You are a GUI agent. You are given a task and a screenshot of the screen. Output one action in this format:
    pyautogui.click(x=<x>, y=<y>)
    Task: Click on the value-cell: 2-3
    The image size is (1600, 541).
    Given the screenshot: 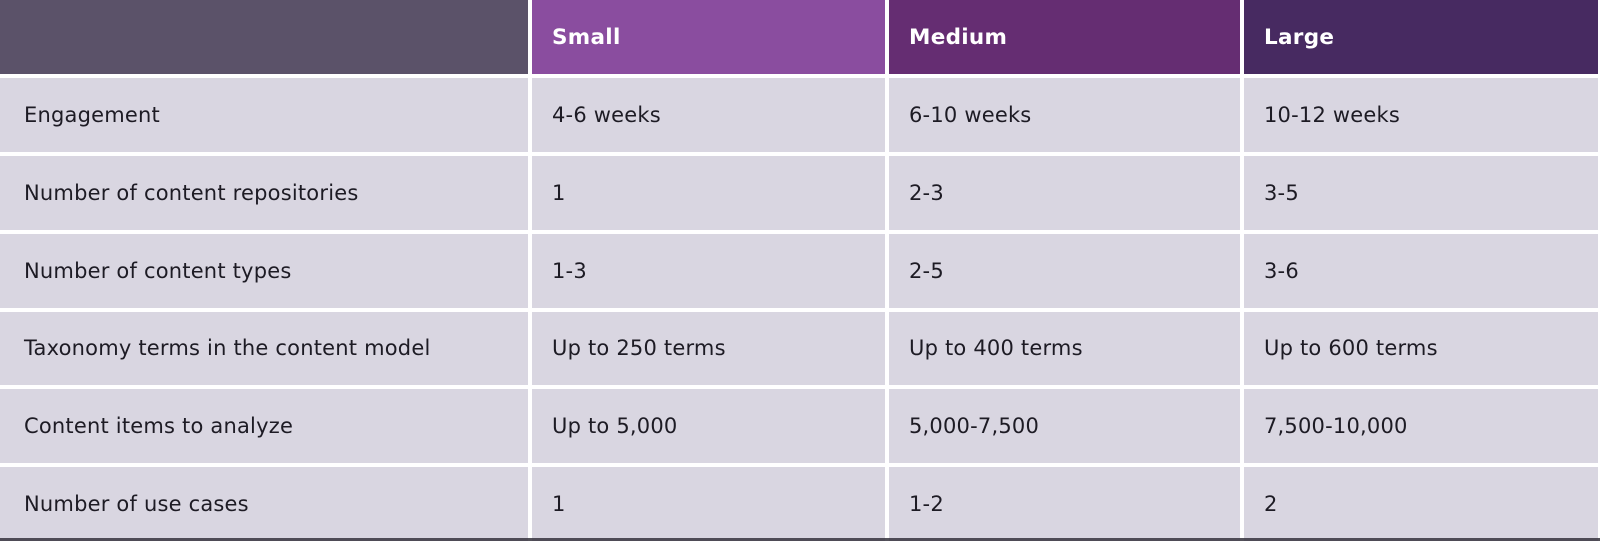 What is the action you would take?
    pyautogui.click(x=1064, y=192)
    